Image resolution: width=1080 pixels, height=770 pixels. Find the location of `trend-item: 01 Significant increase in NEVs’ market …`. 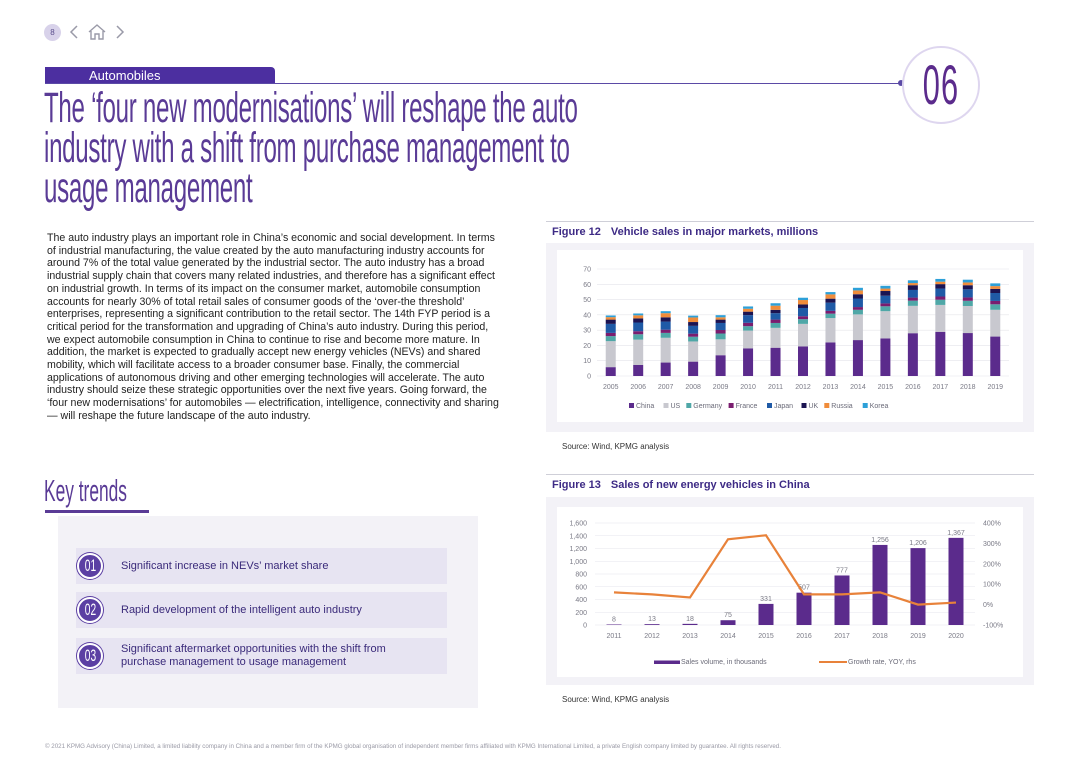

trend-item: 01 Significant increase in NEVs’ market … is located at coordinates (261, 566).